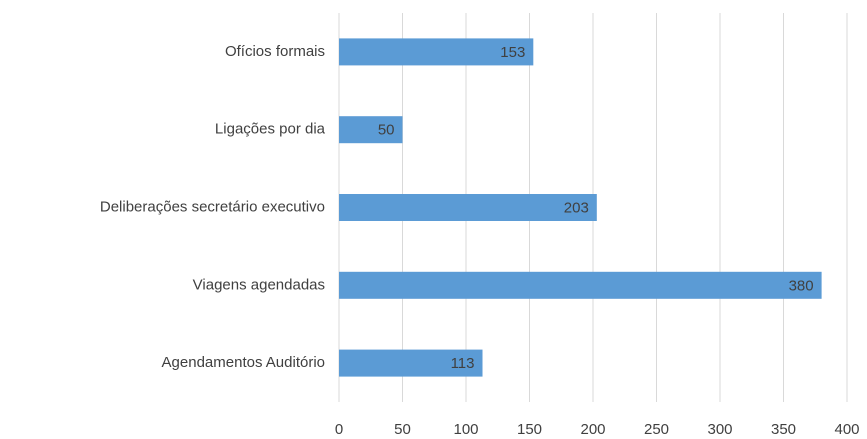 The width and height of the screenshot is (867, 439). What do you see at coordinates (259, 284) in the screenshot?
I see `y-tick-label: Viagens agendadas` at bounding box center [259, 284].